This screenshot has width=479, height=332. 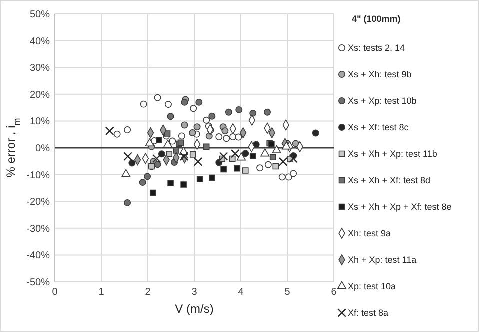 I want to click on legend-label: Xs + Xp: test 10b, so click(x=382, y=101).